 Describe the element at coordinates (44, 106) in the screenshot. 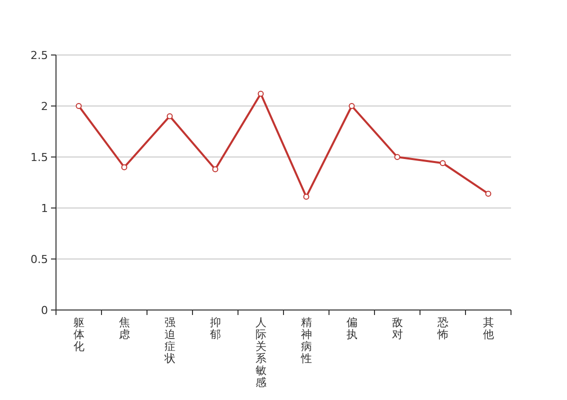

I see `y-tick-label: 2` at that location.